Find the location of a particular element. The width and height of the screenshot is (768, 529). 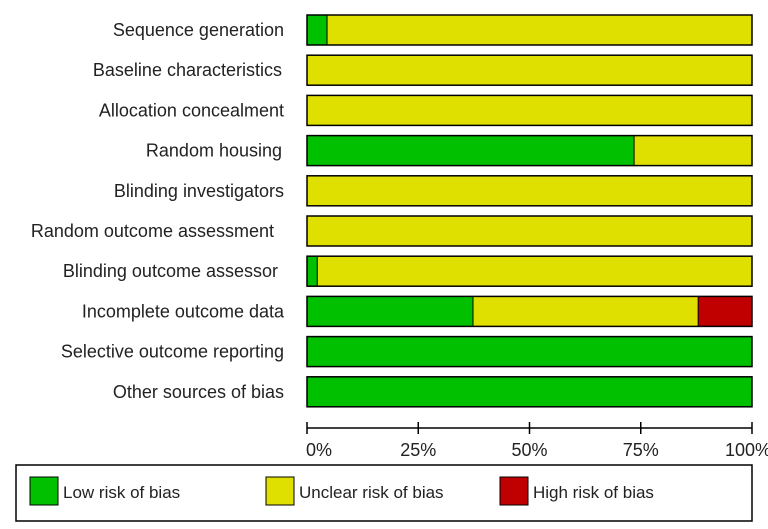

legend-label: High risk of bias is located at coordinates (593, 492).